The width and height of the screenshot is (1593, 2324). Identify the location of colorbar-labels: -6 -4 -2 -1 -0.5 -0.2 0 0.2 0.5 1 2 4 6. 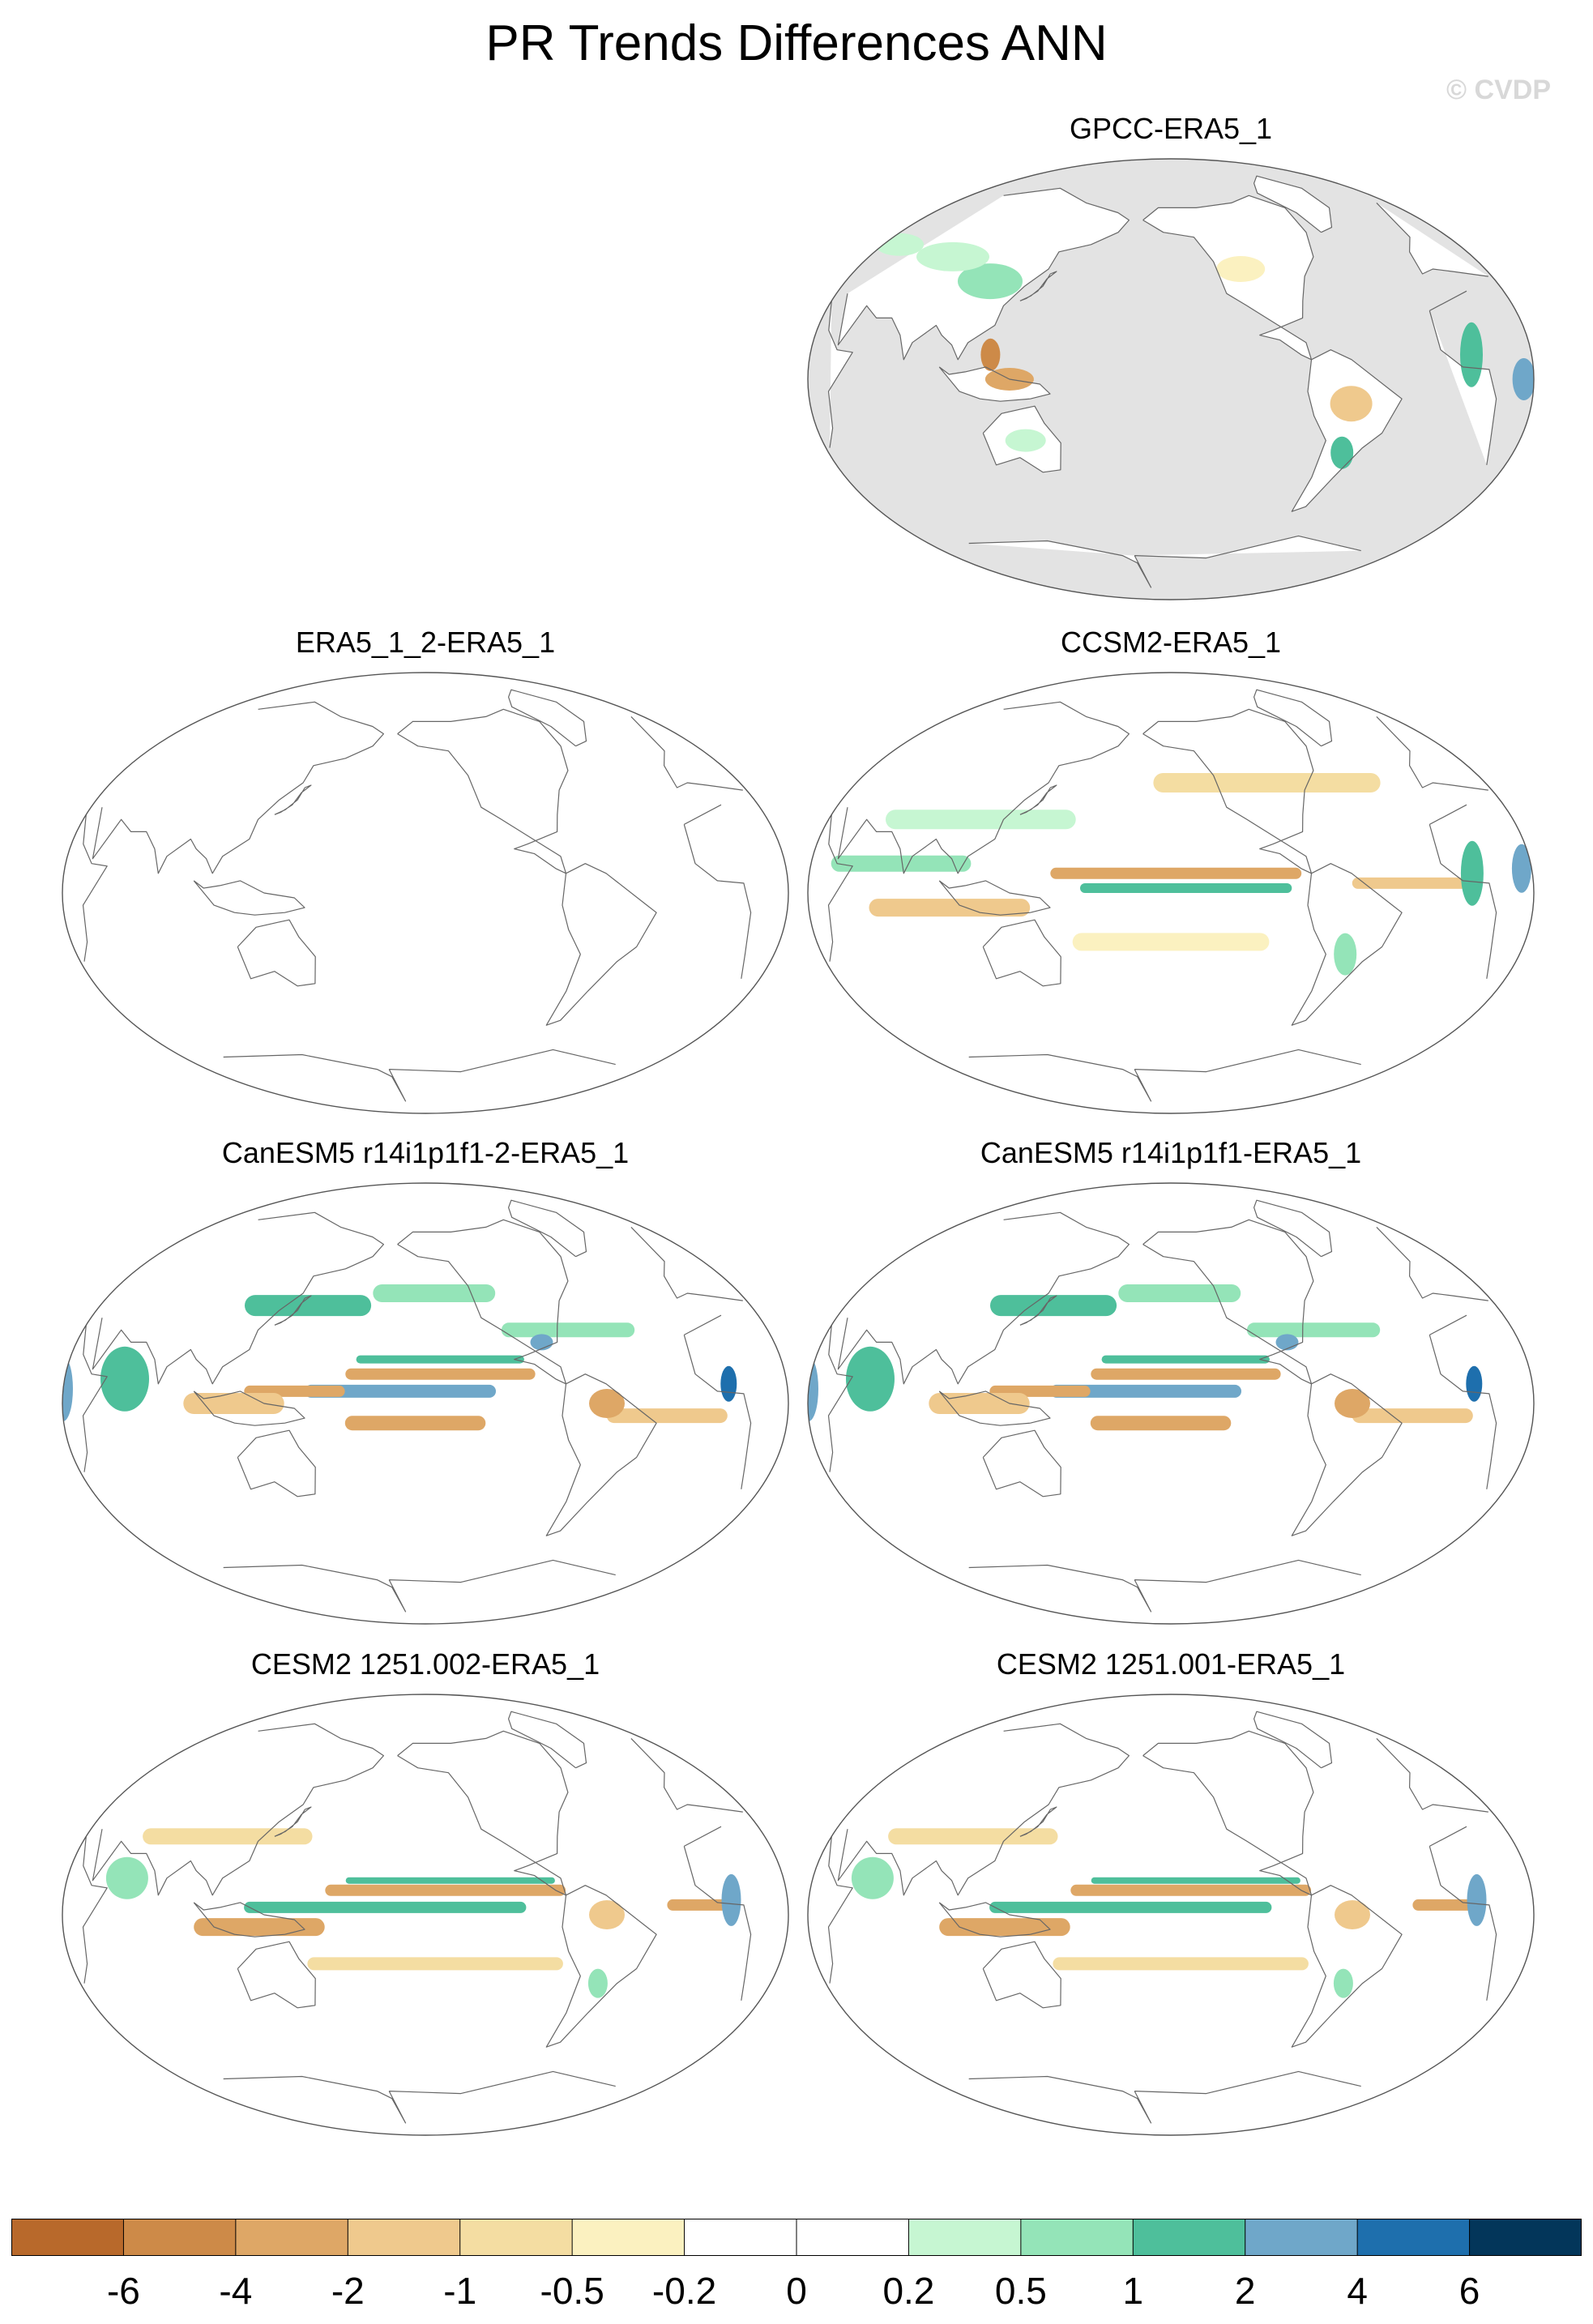
(796, 2293).